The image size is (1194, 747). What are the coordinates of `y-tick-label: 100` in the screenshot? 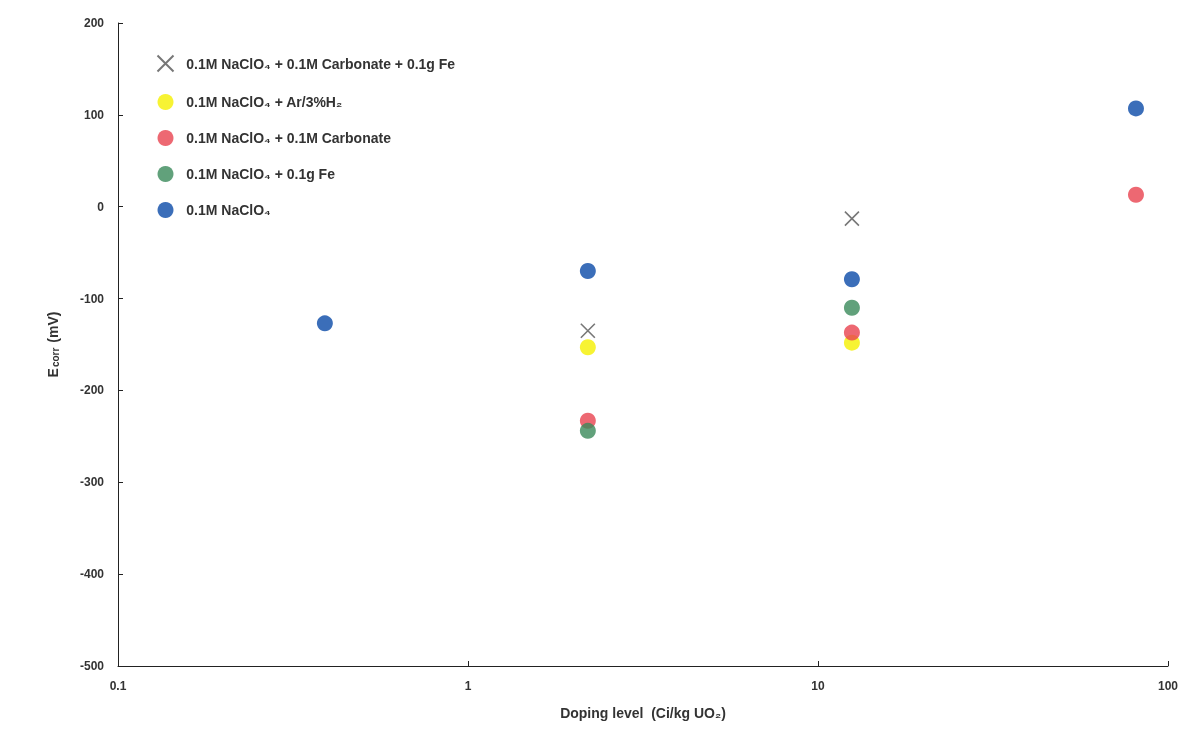 It's located at (94, 114).